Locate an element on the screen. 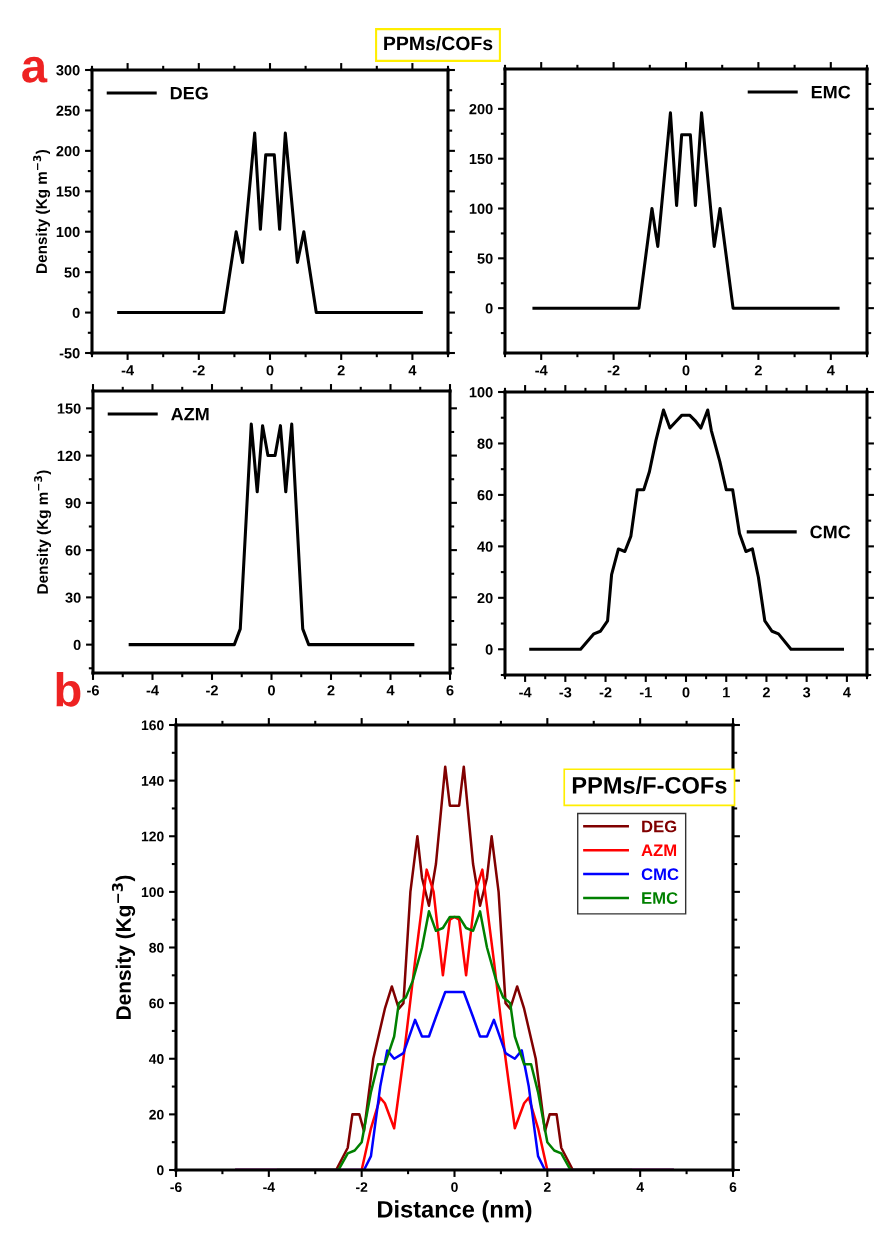 This screenshot has width=876, height=1245. y-tick-label: 30 is located at coordinates (73, 597).